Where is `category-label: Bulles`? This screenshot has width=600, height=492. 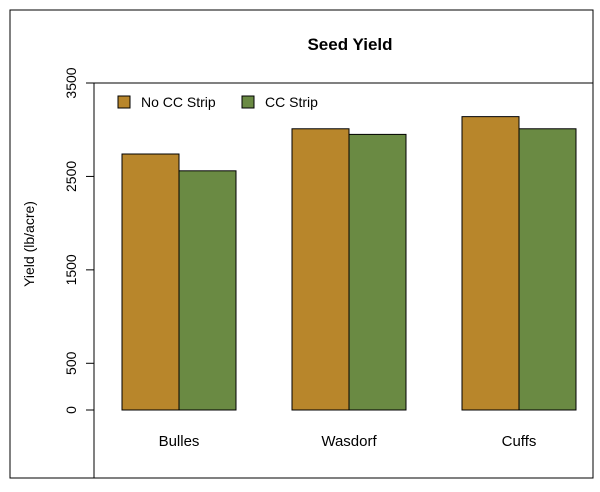 category-label: Bulles is located at coordinates (179, 441).